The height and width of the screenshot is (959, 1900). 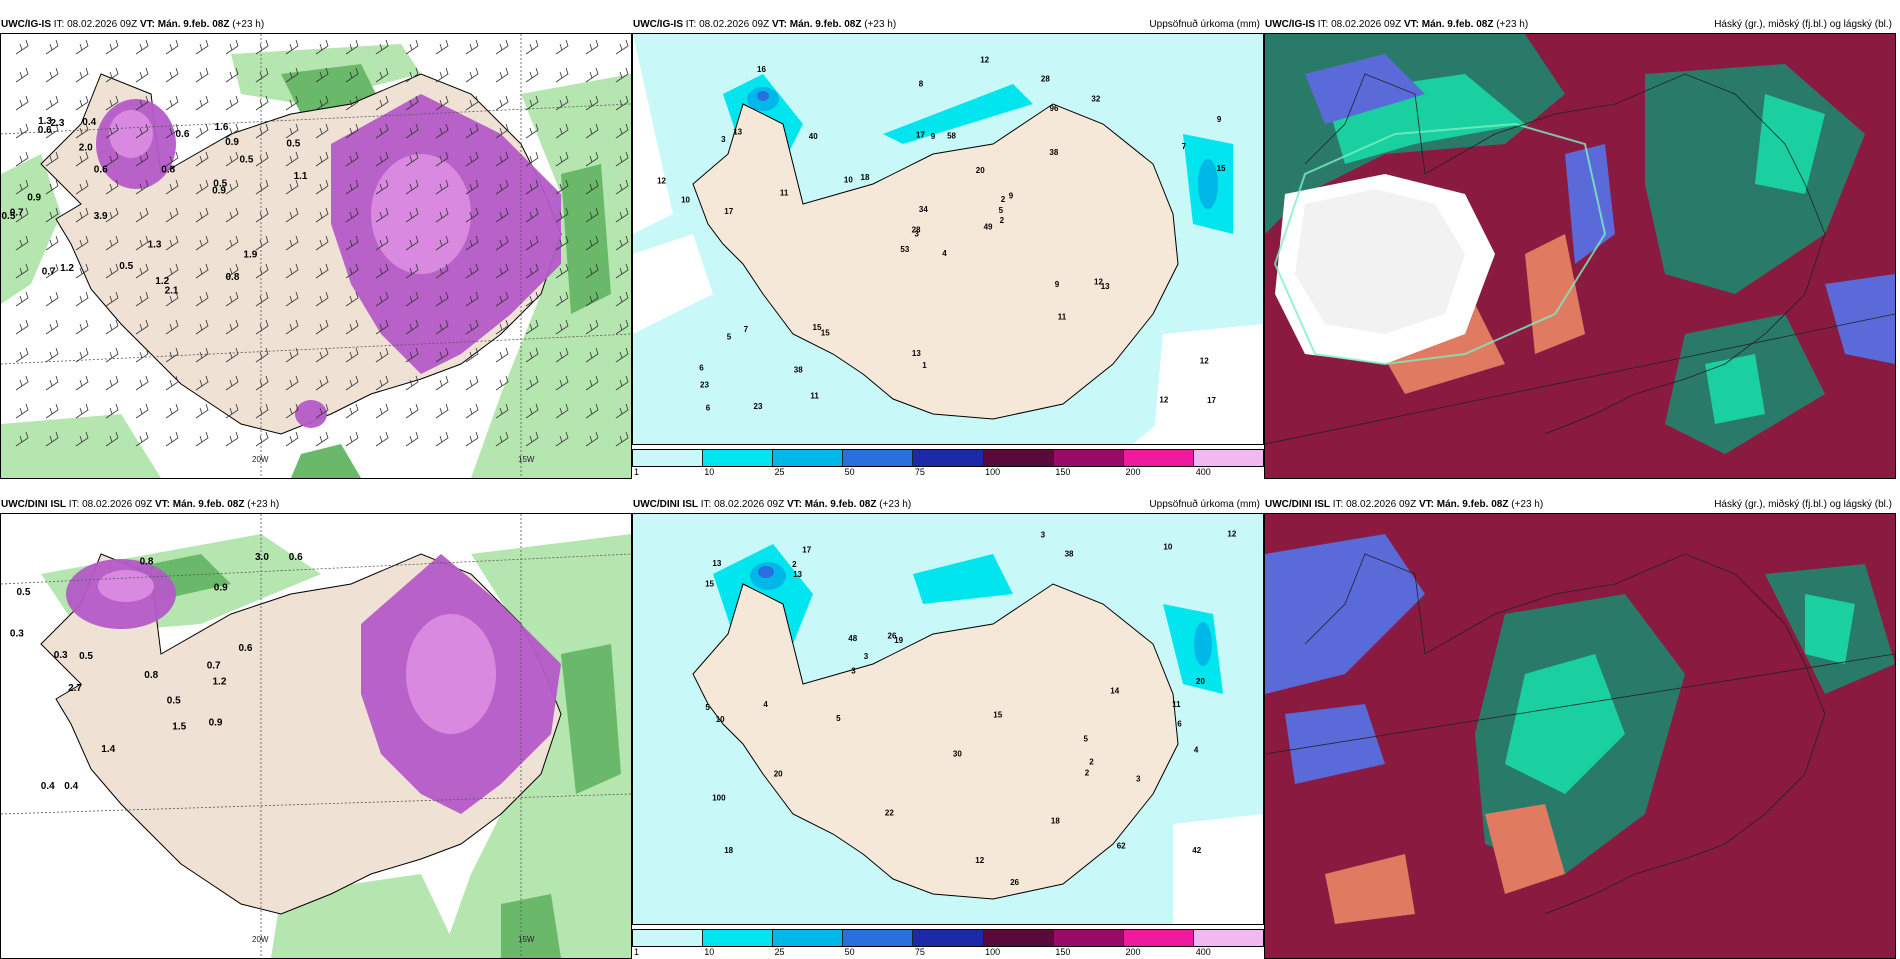 I want to click on map-value-label: 14, so click(x=1114, y=691).